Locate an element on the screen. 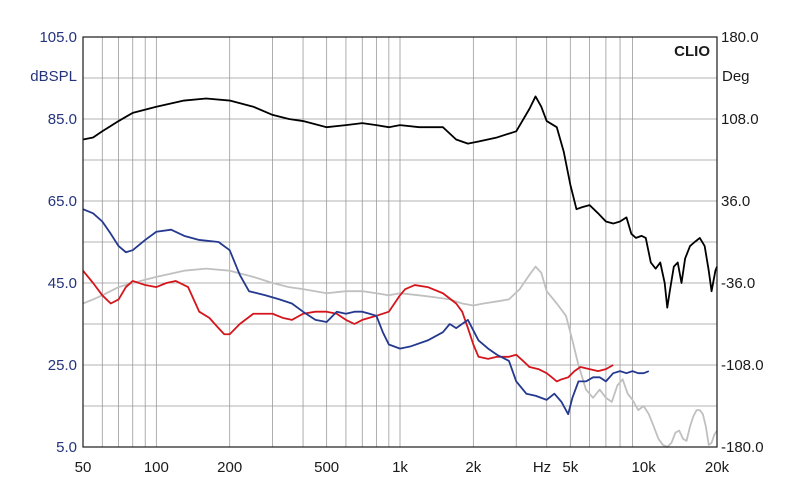 This screenshot has width=800, height=504. y2-tick-label: -36.0 is located at coordinates (738, 283).